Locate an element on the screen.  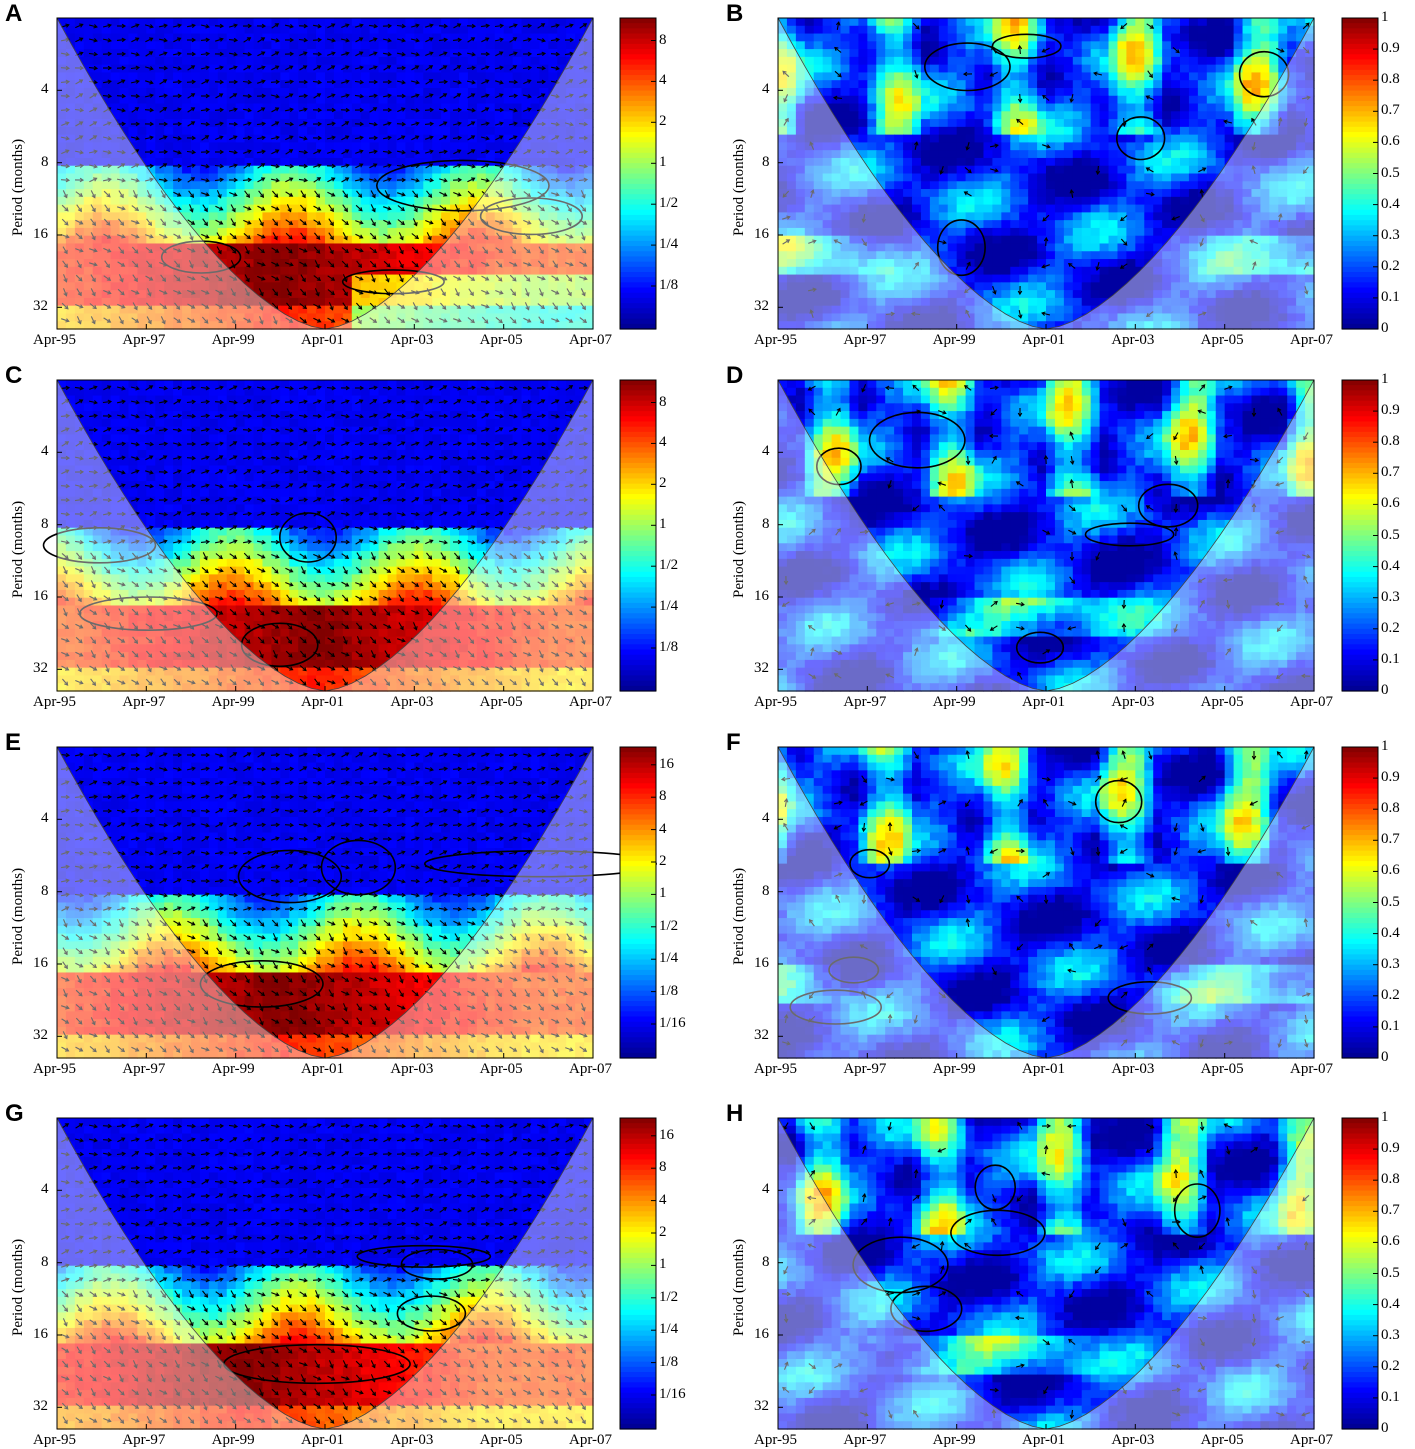
colorbar is located at coordinates (638, 173).